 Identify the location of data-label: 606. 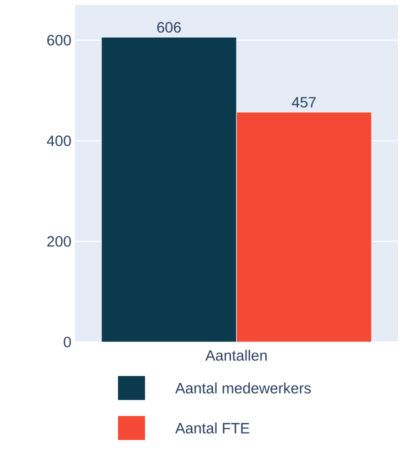
(169, 27).